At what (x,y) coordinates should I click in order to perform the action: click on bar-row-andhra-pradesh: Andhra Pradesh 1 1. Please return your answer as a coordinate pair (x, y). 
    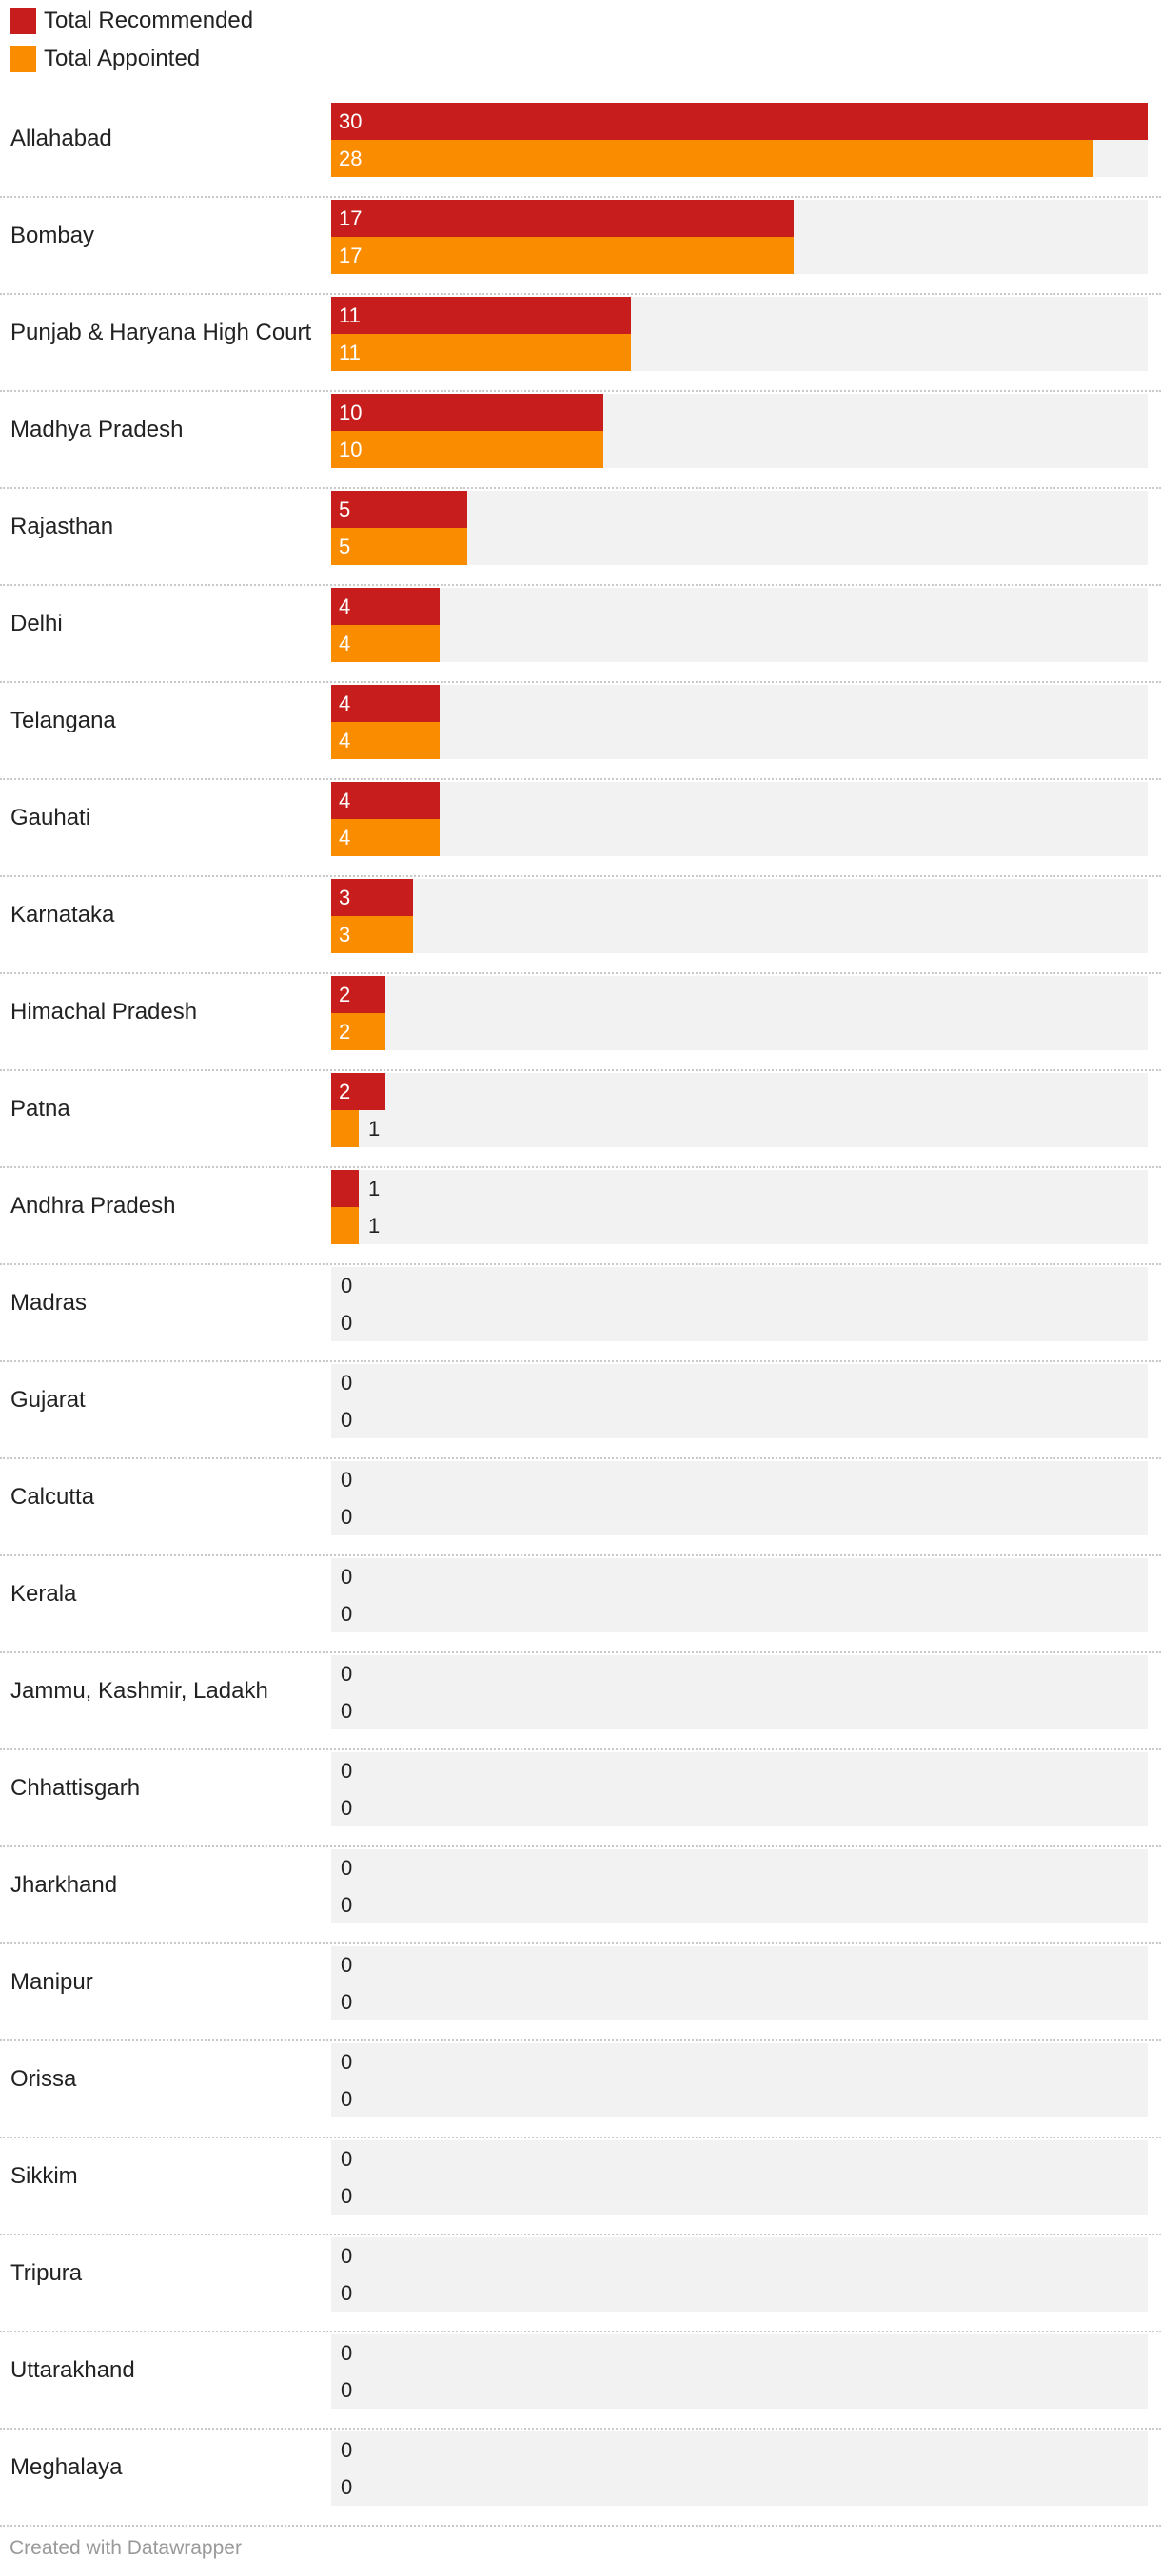
    Looking at the image, I should click on (580, 1216).